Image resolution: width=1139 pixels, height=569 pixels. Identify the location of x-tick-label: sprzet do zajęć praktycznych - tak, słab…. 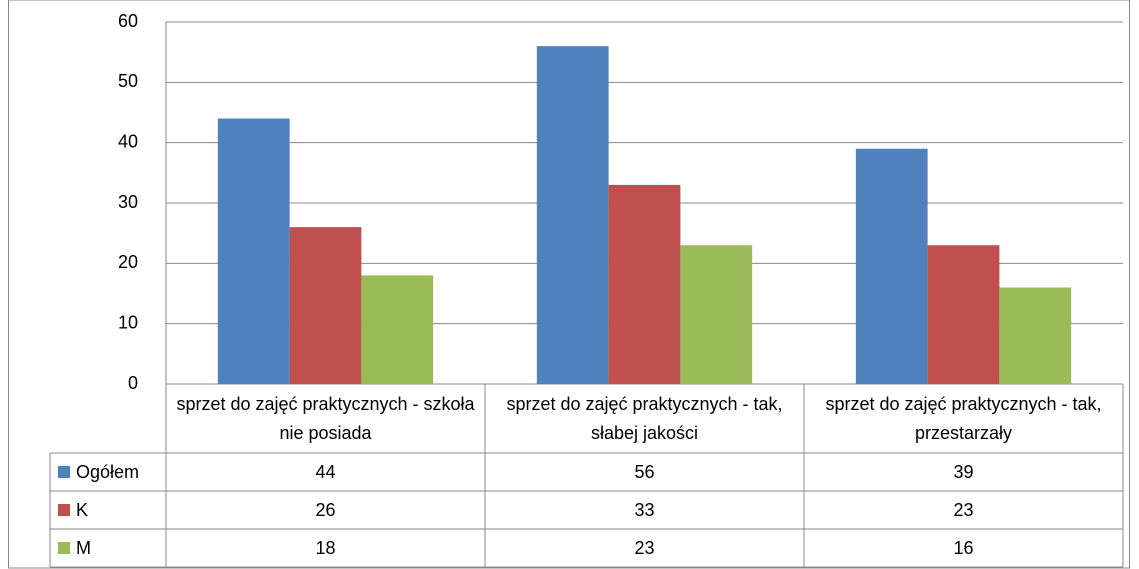
(644, 418).